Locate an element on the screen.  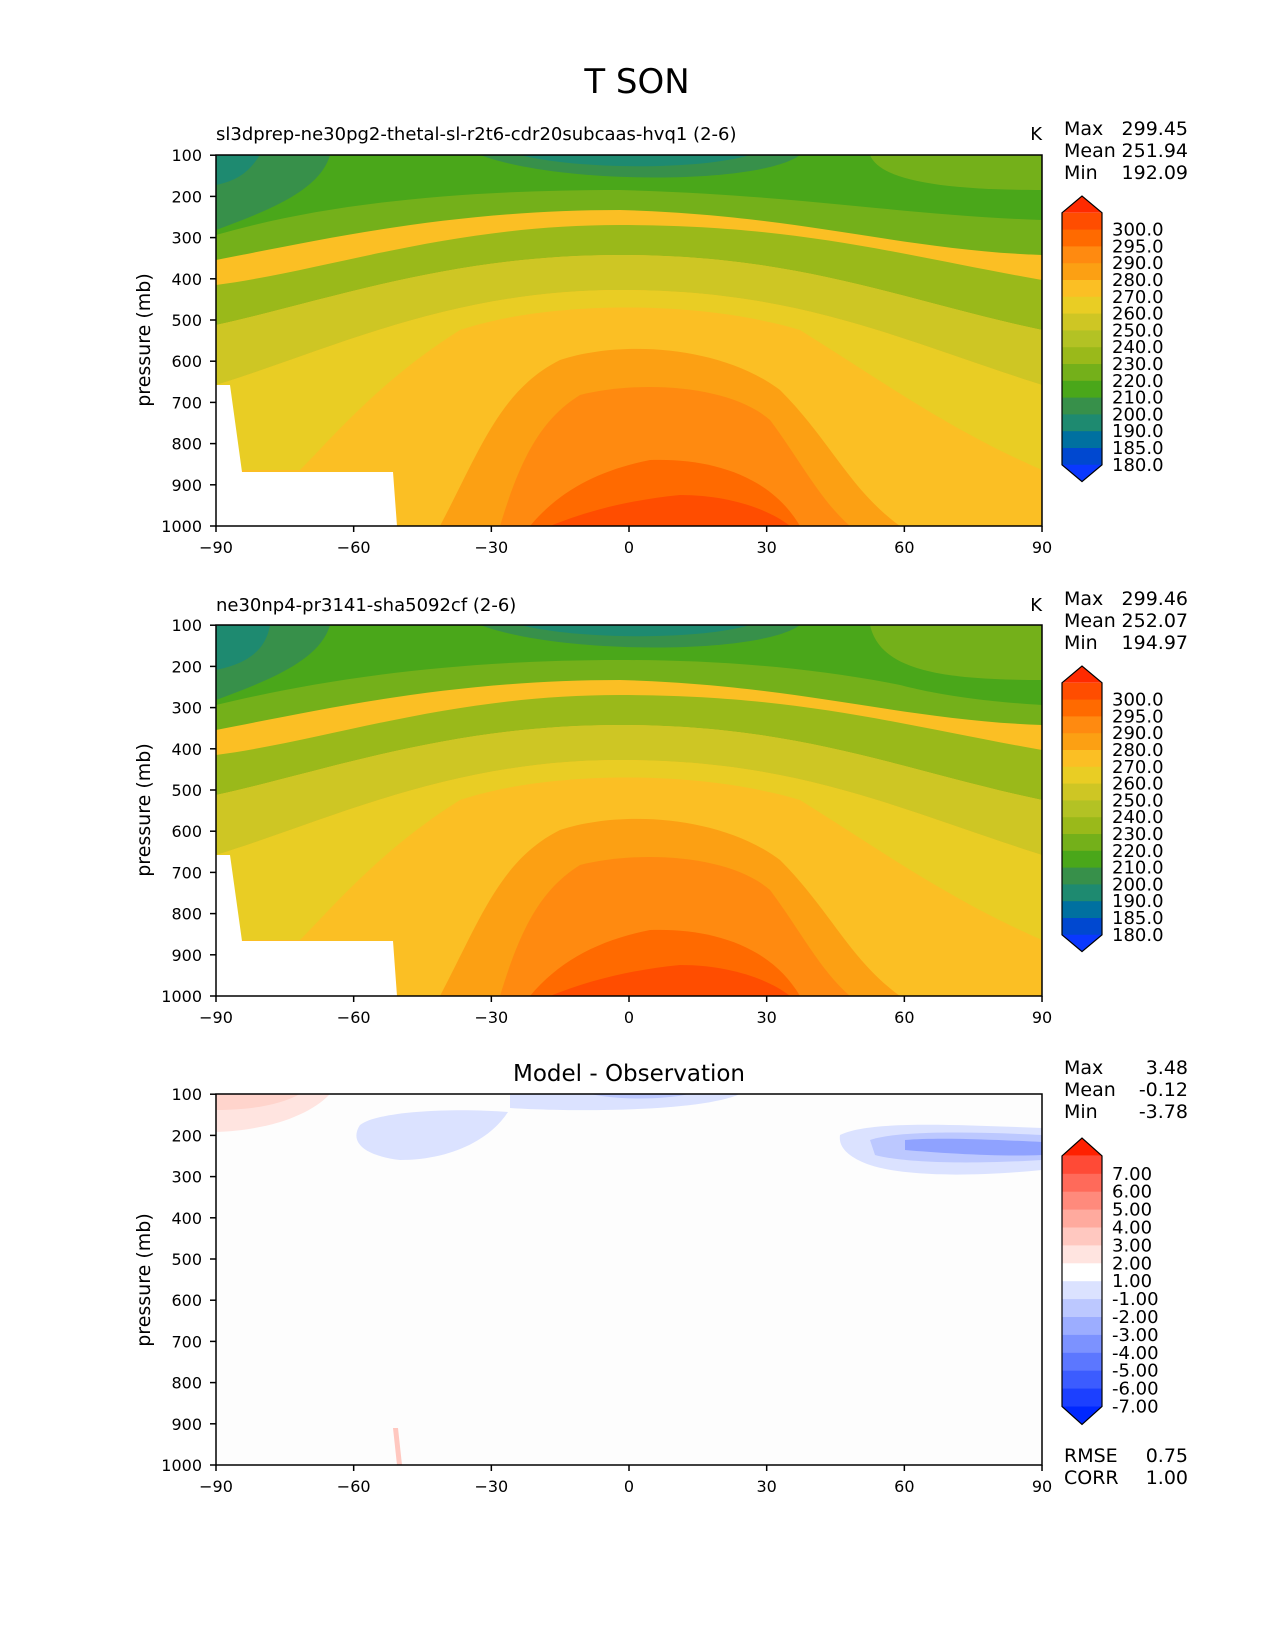
colorbar-tick-label: 300.0 is located at coordinates (1138, 700).